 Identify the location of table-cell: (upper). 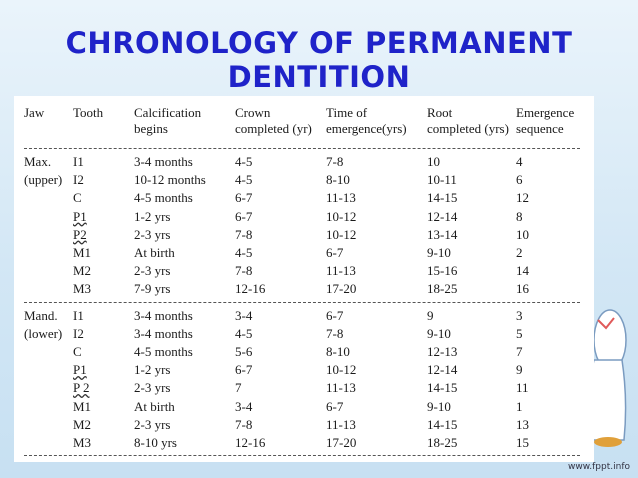
(43, 180).